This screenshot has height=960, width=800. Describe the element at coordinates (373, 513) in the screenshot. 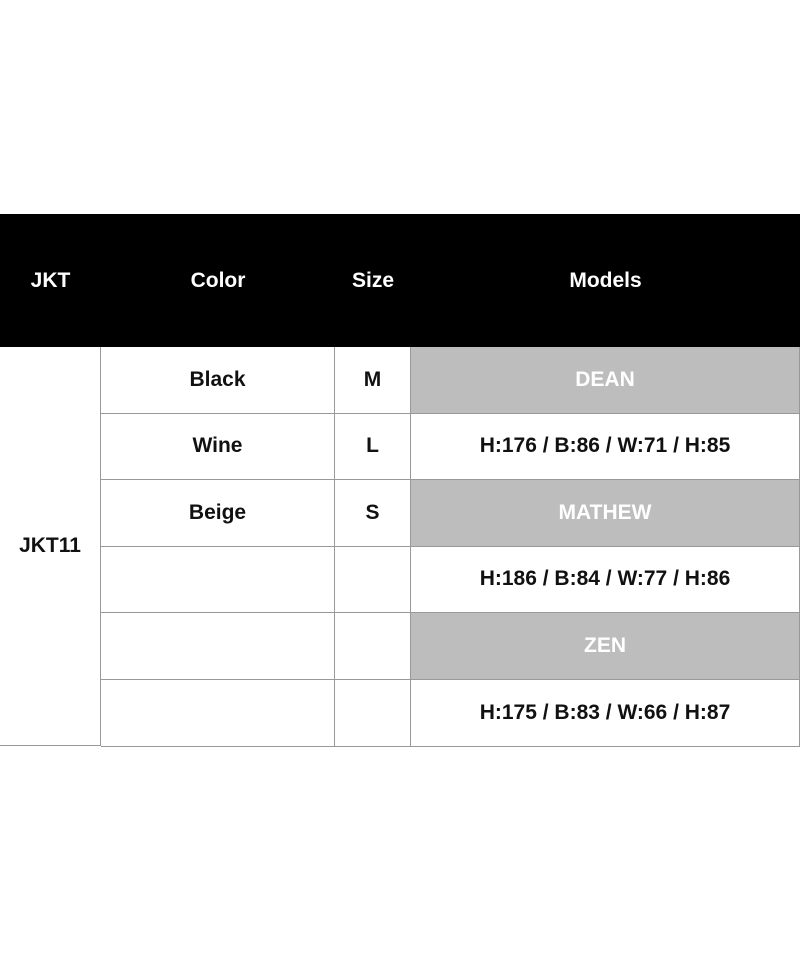

I see `size-cell: S` at that location.